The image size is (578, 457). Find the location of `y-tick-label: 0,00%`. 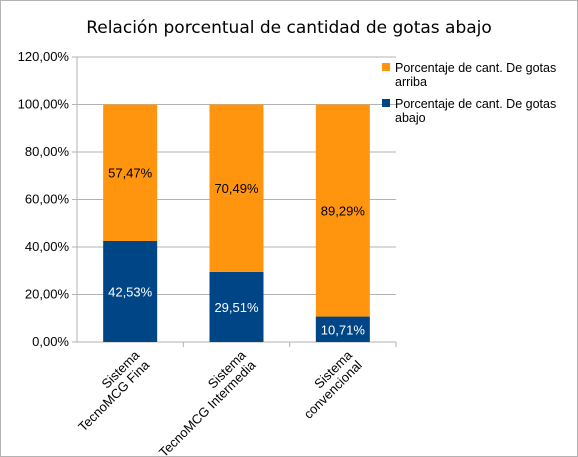

y-tick-label: 0,00% is located at coordinates (50, 341).